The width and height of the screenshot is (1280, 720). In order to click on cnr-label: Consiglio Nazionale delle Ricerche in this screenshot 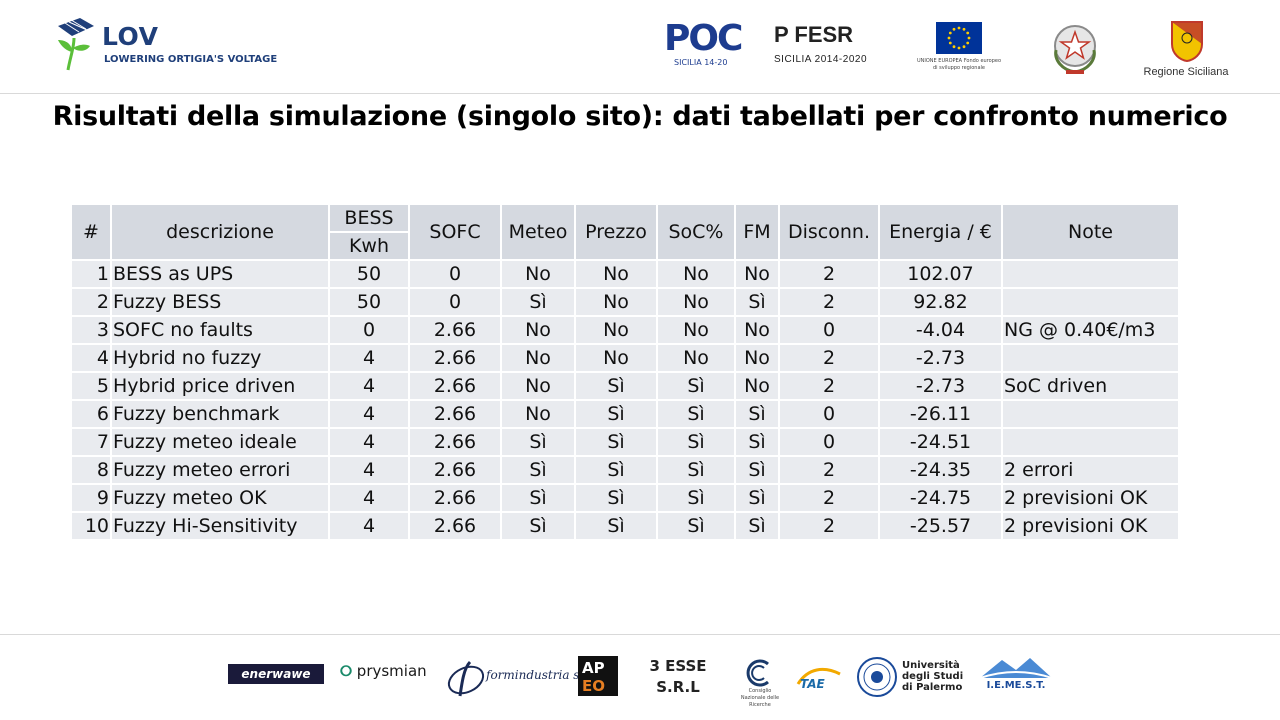, I will do `click(760, 698)`.